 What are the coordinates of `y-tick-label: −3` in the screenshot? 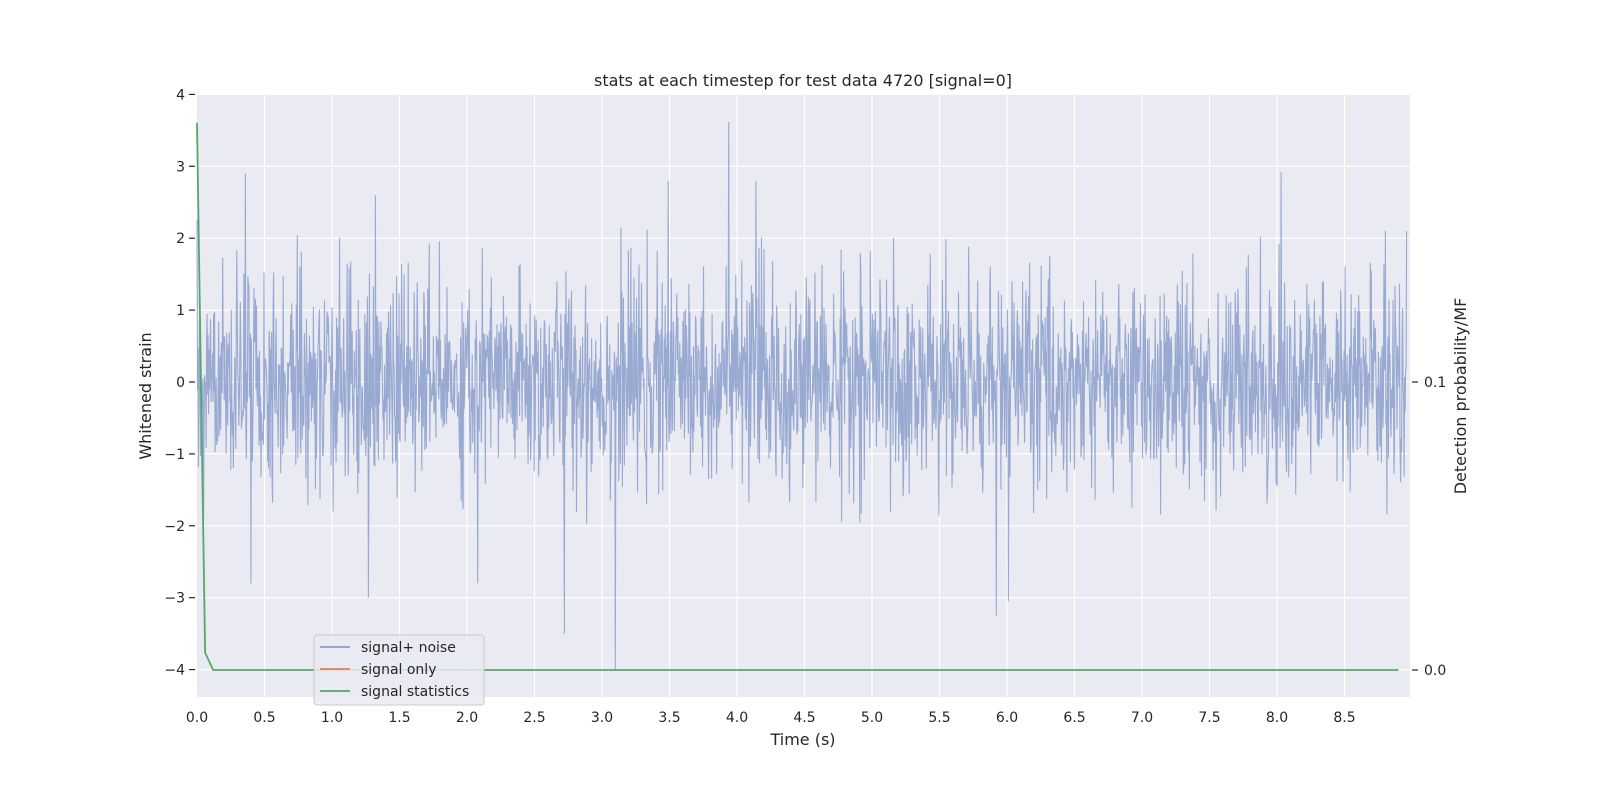 It's located at (174, 599).